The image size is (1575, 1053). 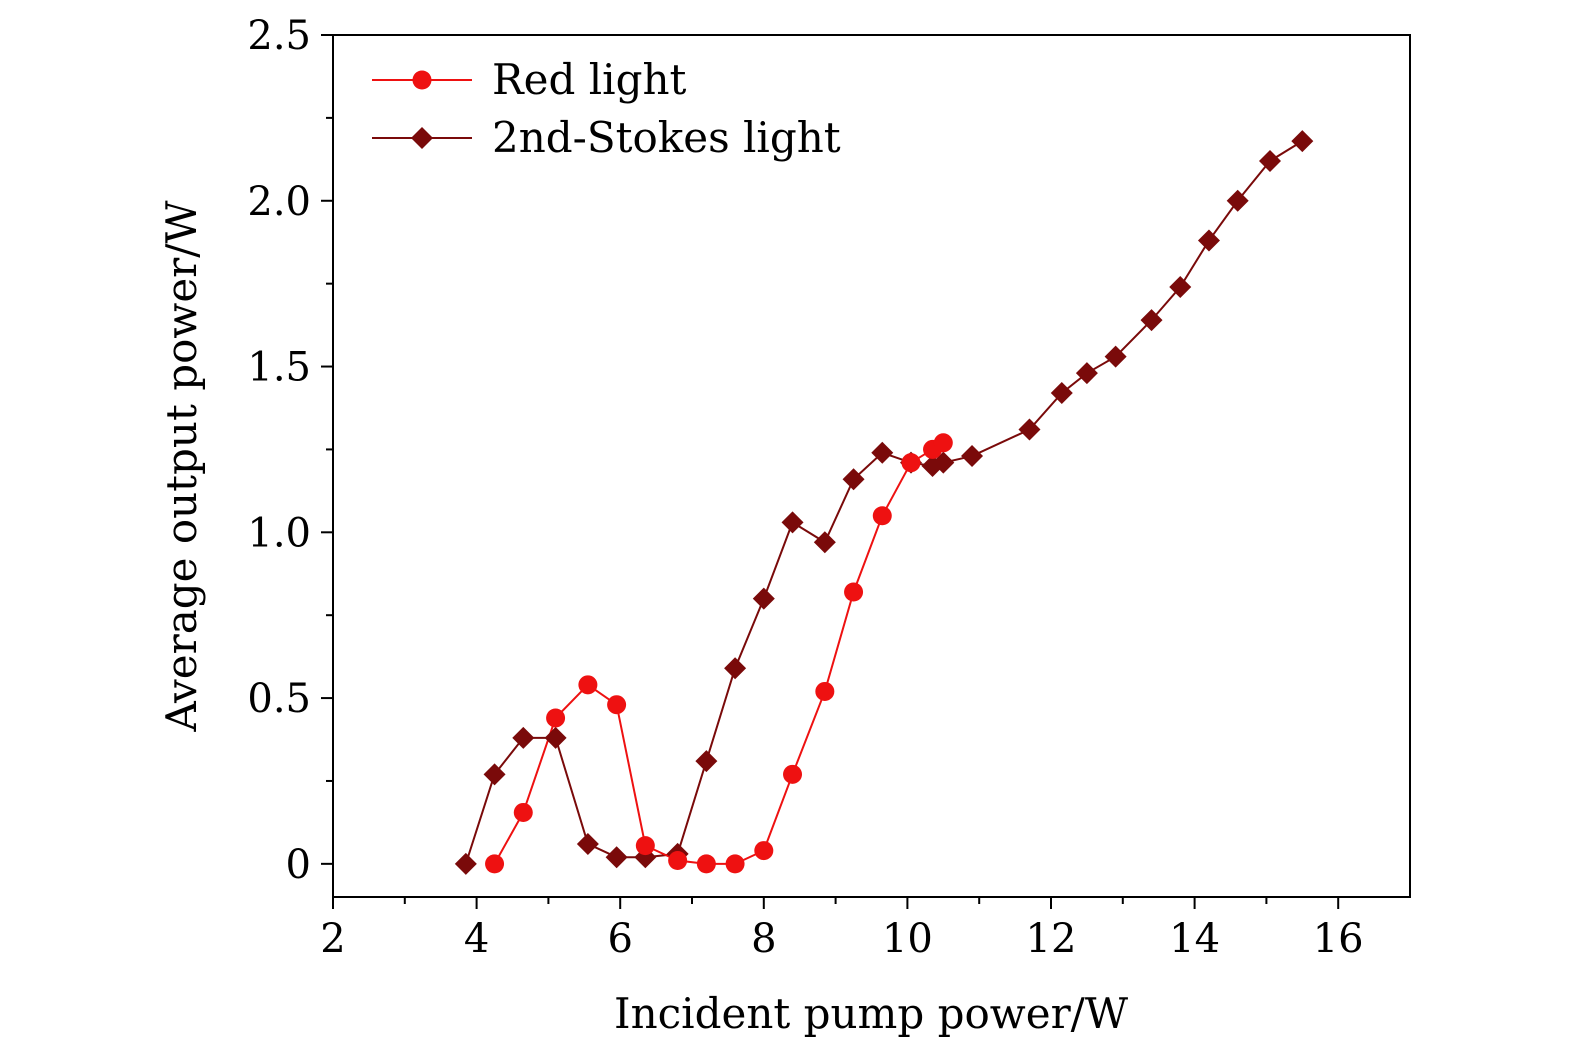 I want to click on x-tick-label: 2, so click(x=332, y=939).